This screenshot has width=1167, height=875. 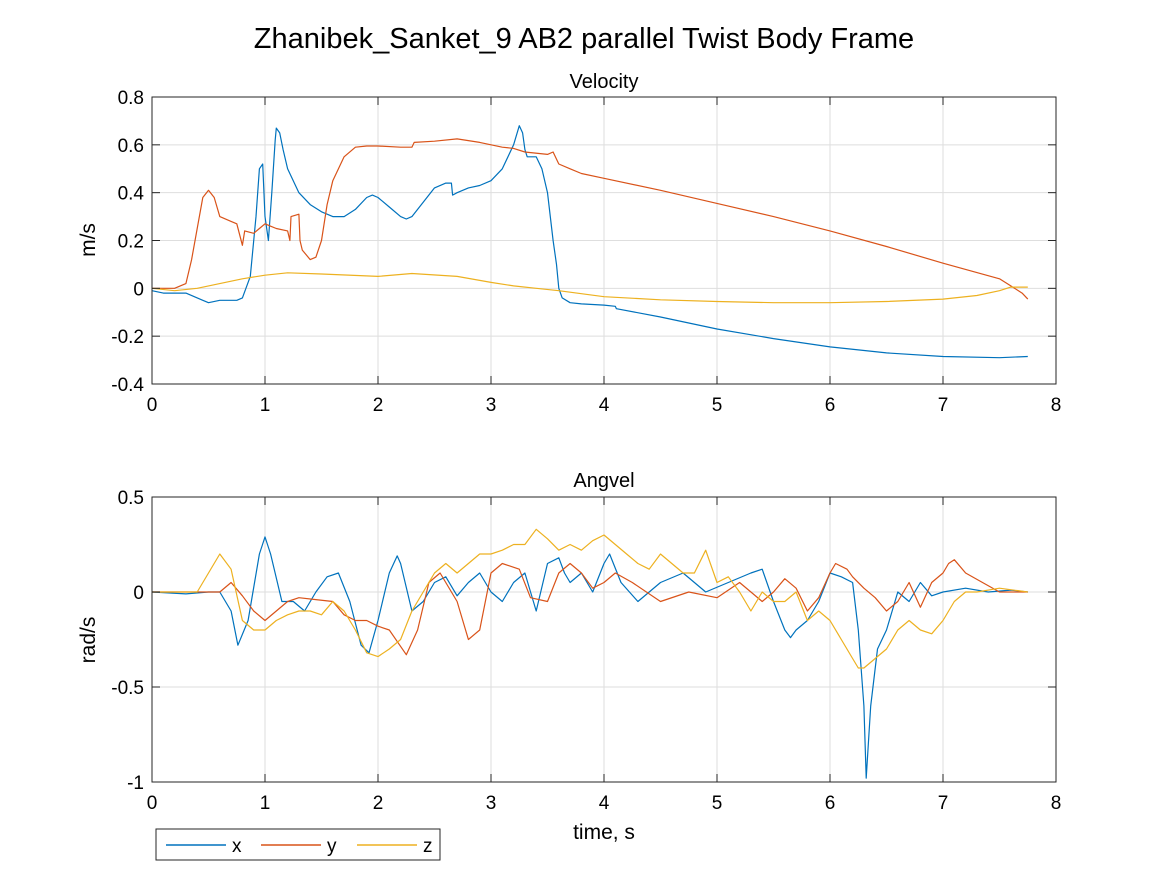 I want to click on angvel-title: Angvel, so click(x=603, y=481).